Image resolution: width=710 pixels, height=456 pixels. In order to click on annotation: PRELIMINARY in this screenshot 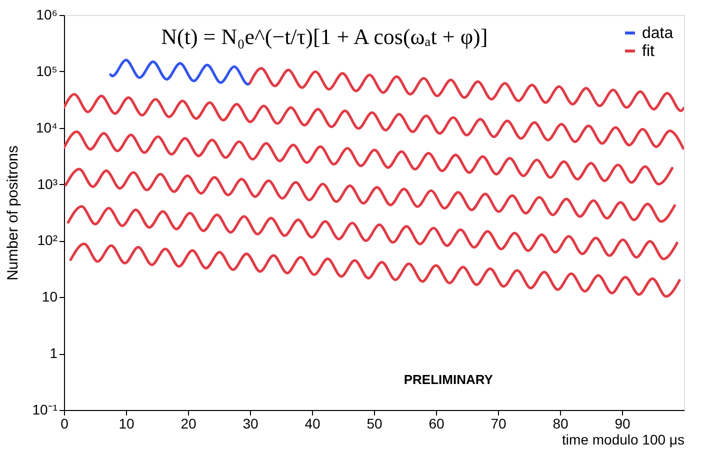, I will do `click(449, 379)`.